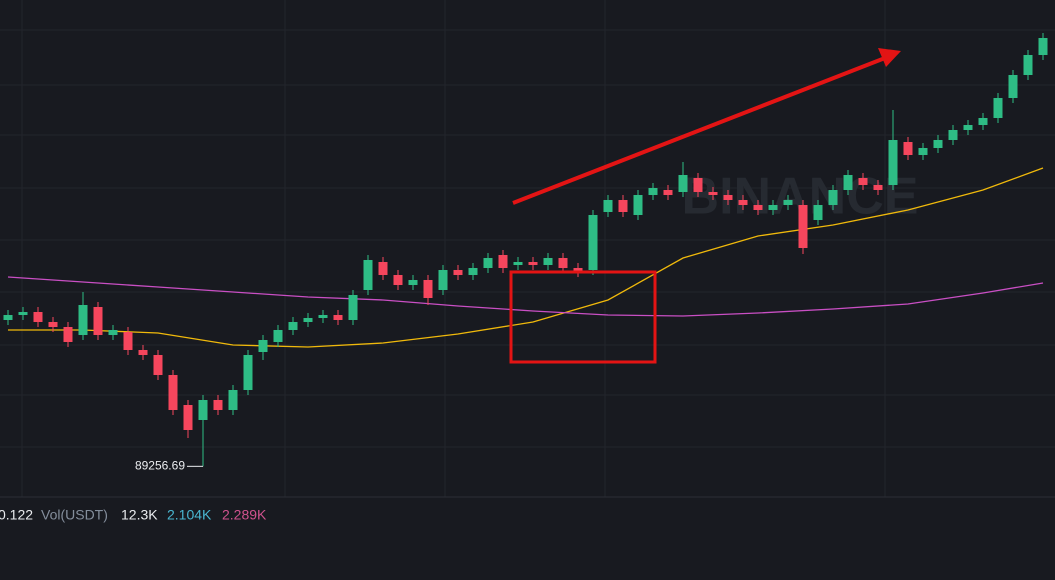 The height and width of the screenshot is (580, 1055). I want to click on volume-ma2: 2.289K, so click(244, 515).